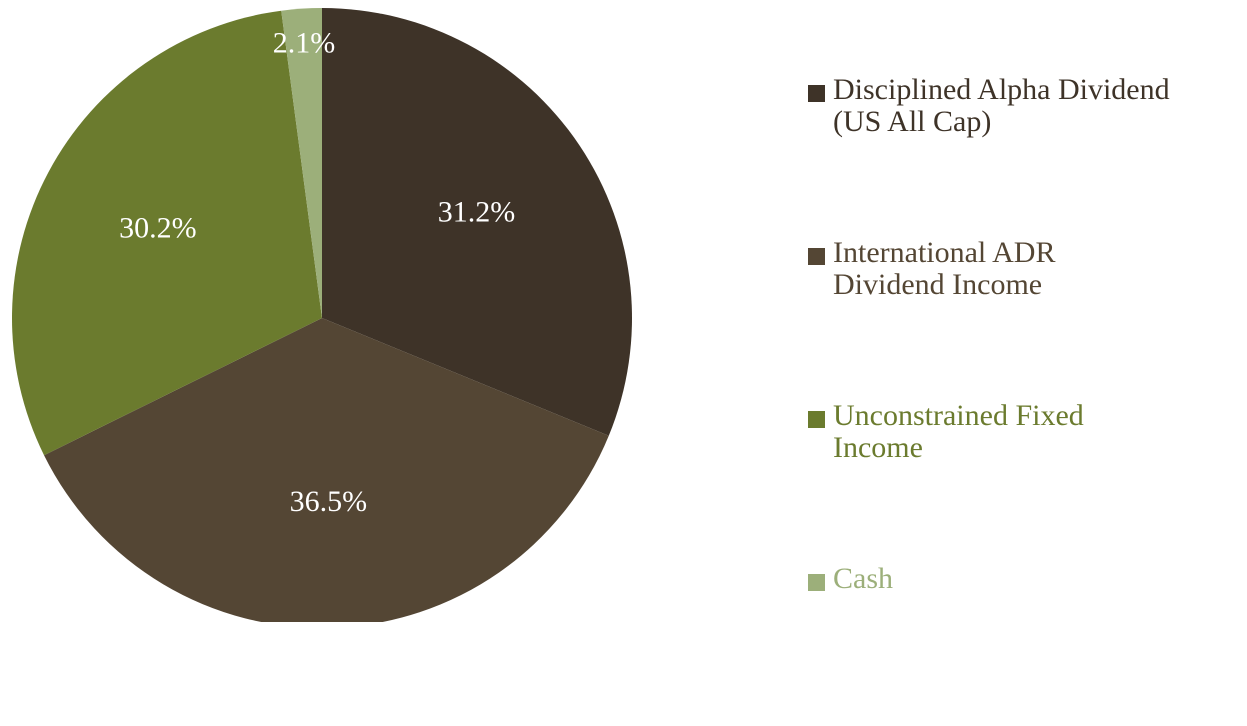  What do you see at coordinates (1001, 105) in the screenshot?
I see `legend-label: Disciplined Alpha Dividend (US All Cap)` at bounding box center [1001, 105].